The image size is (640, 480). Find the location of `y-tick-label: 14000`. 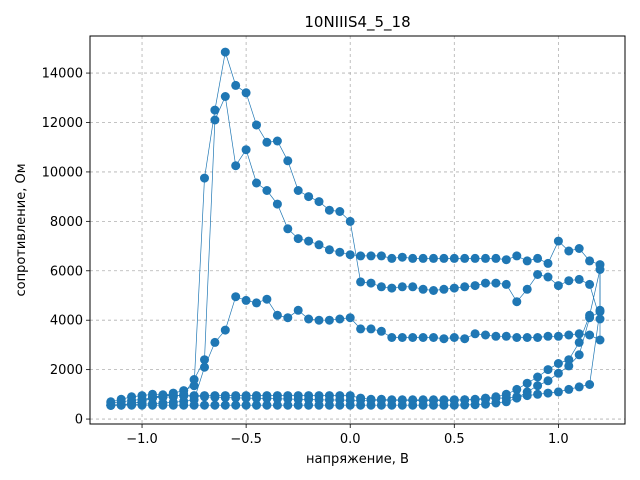

y-tick-label: 14000 is located at coordinates (62, 74).